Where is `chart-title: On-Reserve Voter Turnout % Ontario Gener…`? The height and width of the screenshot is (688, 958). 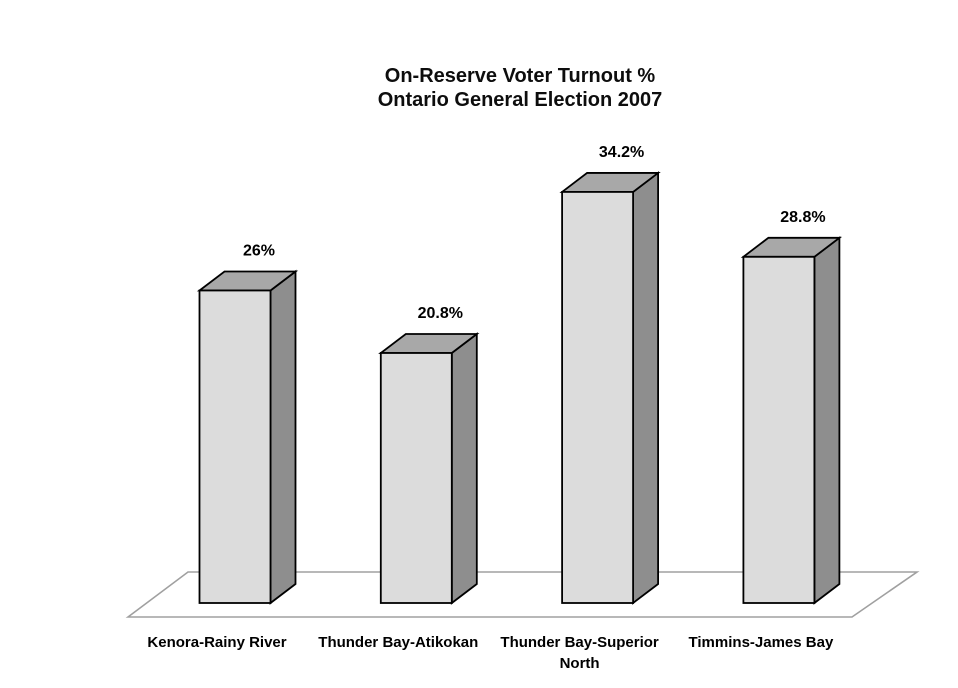
chart-title: On-Reserve Voter Turnout % Ontario Gener… is located at coordinates (520, 88).